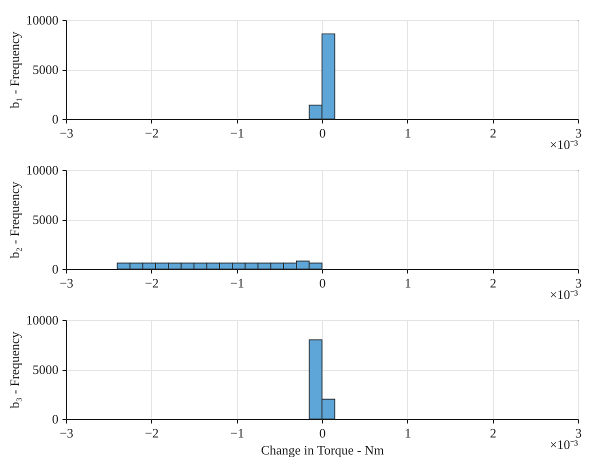  I want to click on x-axis-title: Change in Torque - Nm, so click(322, 450).